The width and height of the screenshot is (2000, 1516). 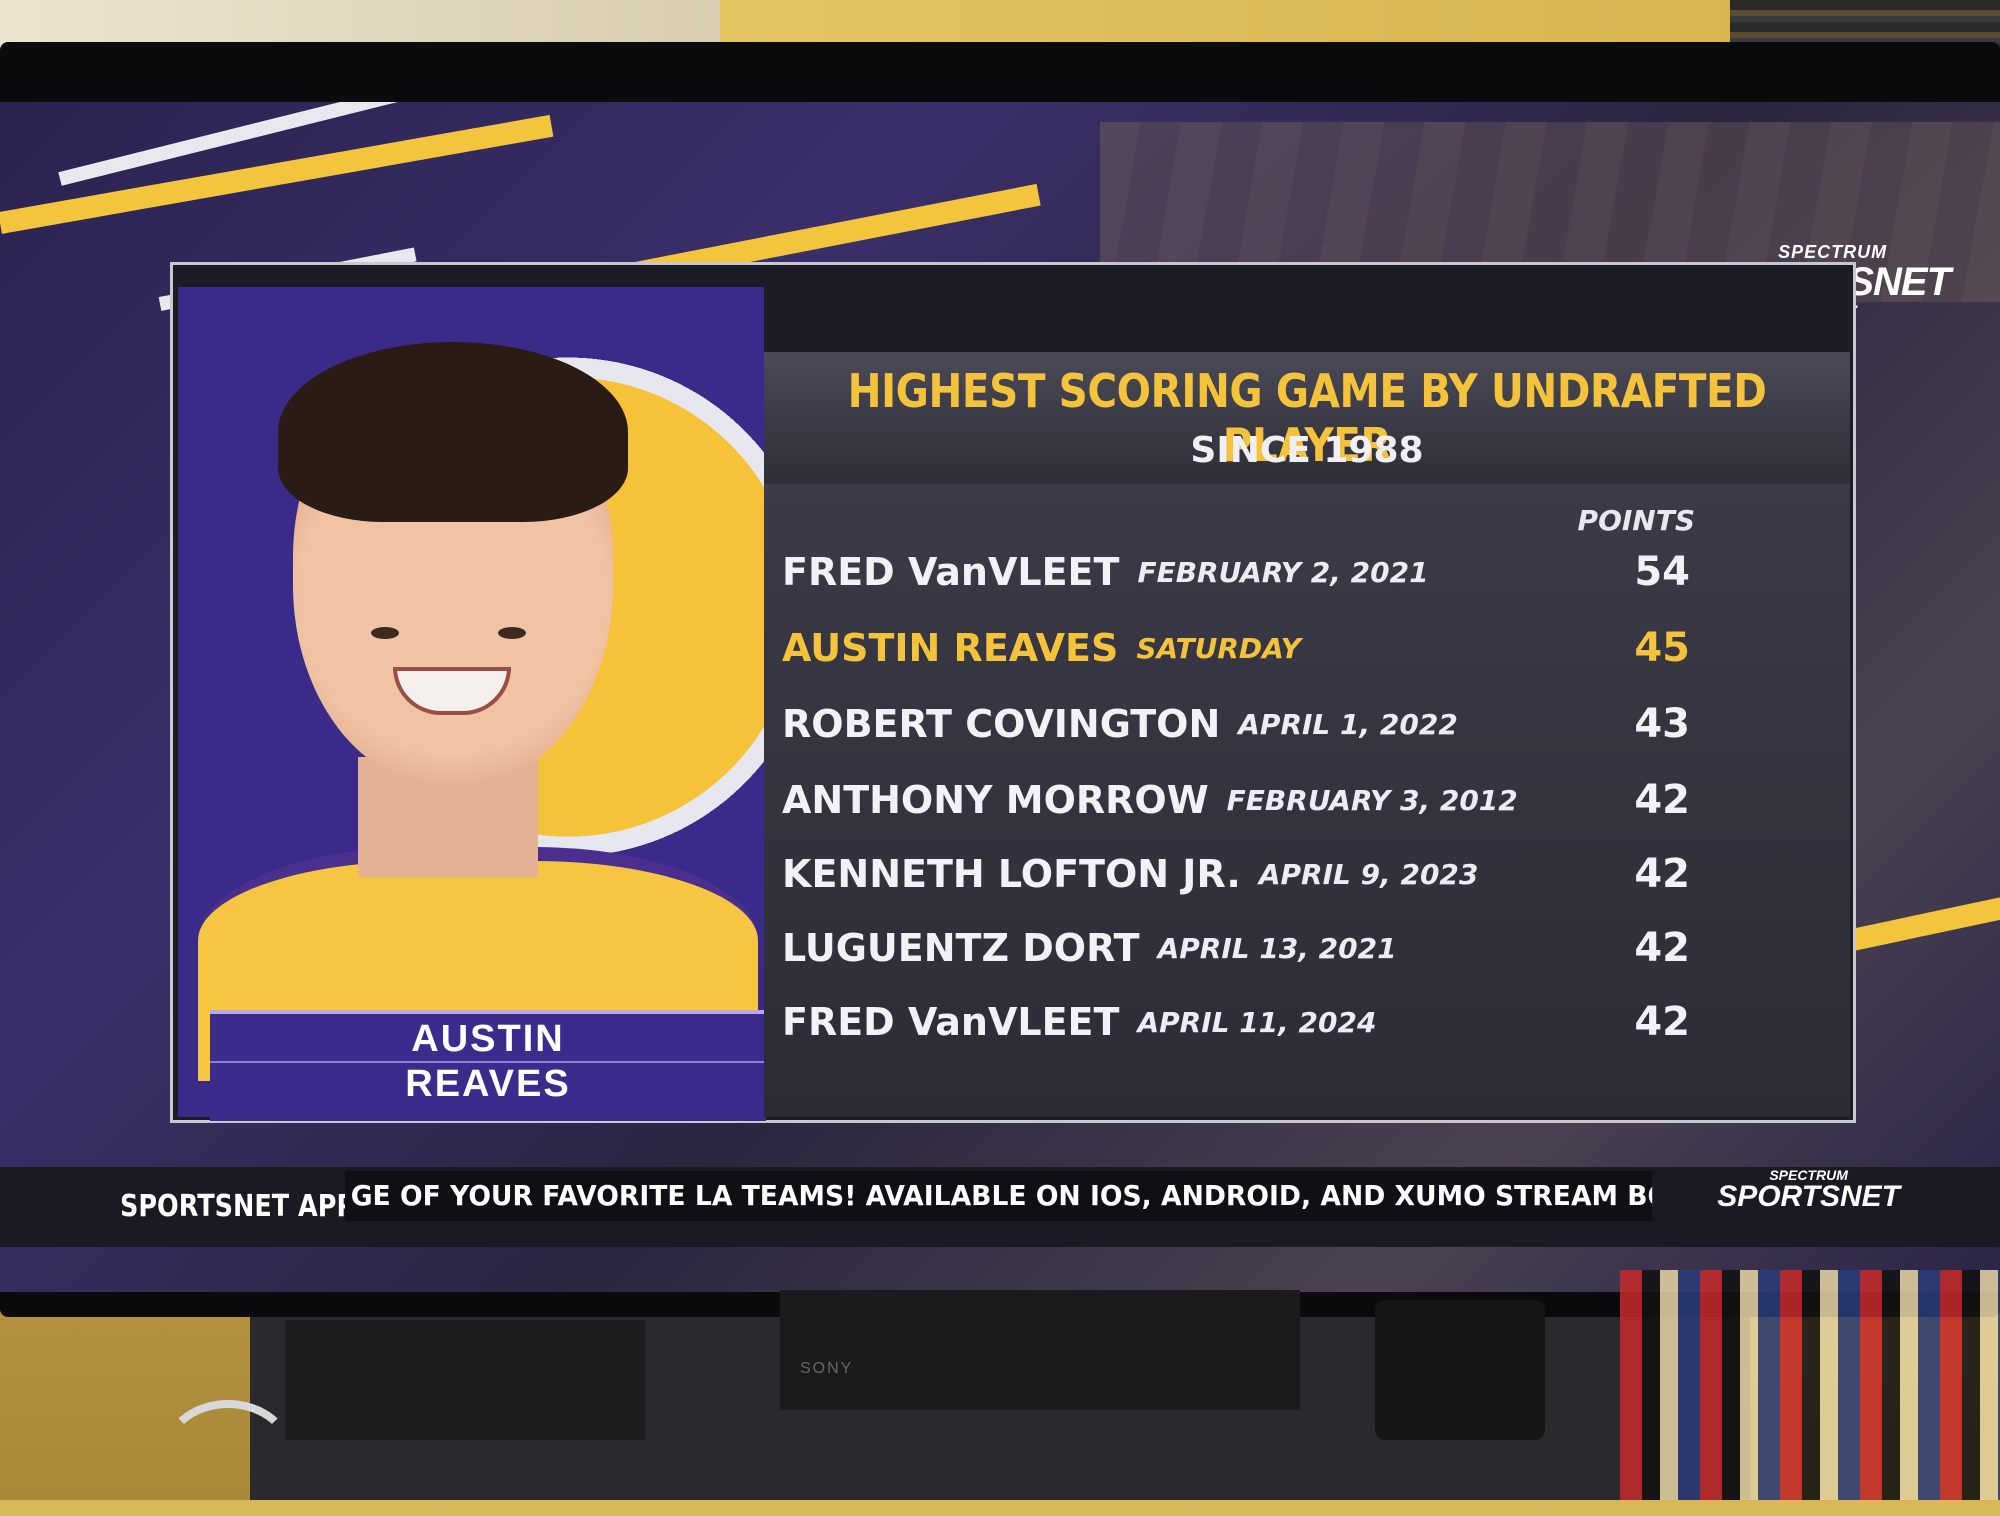 I want to click on dvd-shelf, so click(x=1810, y=1385).